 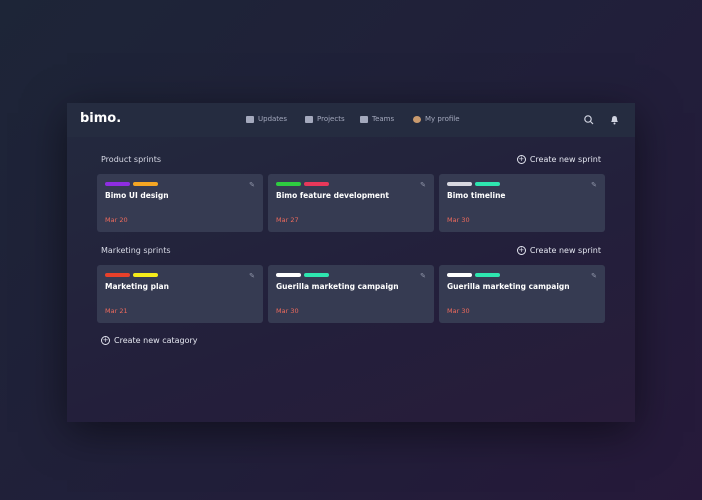 I want to click on header: bimo. Updates Projects Teams My profile, so click(x=351, y=120).